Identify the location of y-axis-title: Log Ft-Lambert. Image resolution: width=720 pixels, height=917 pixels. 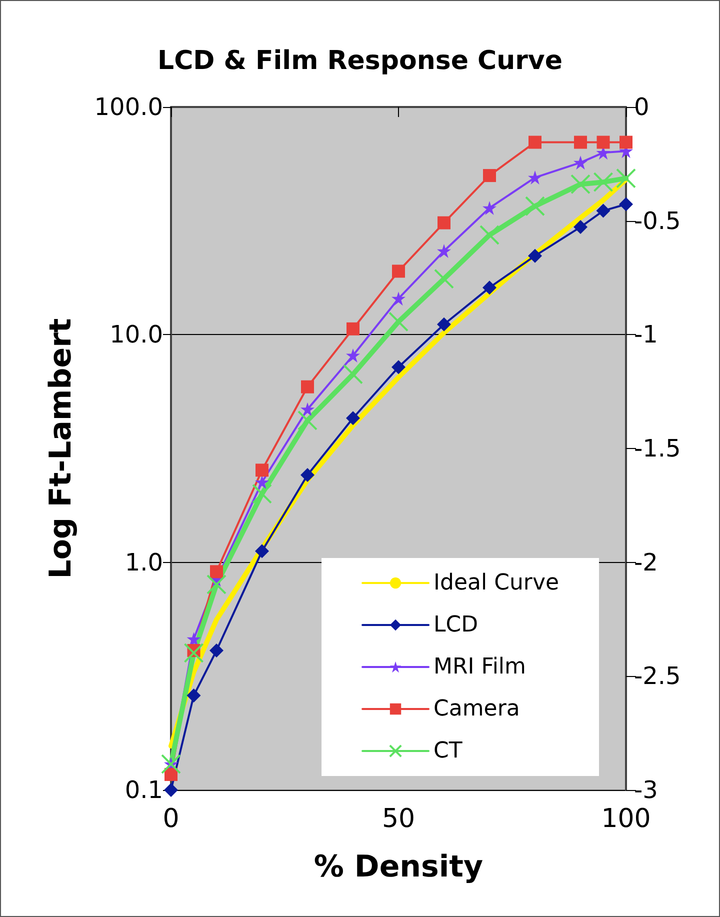
(61, 448).